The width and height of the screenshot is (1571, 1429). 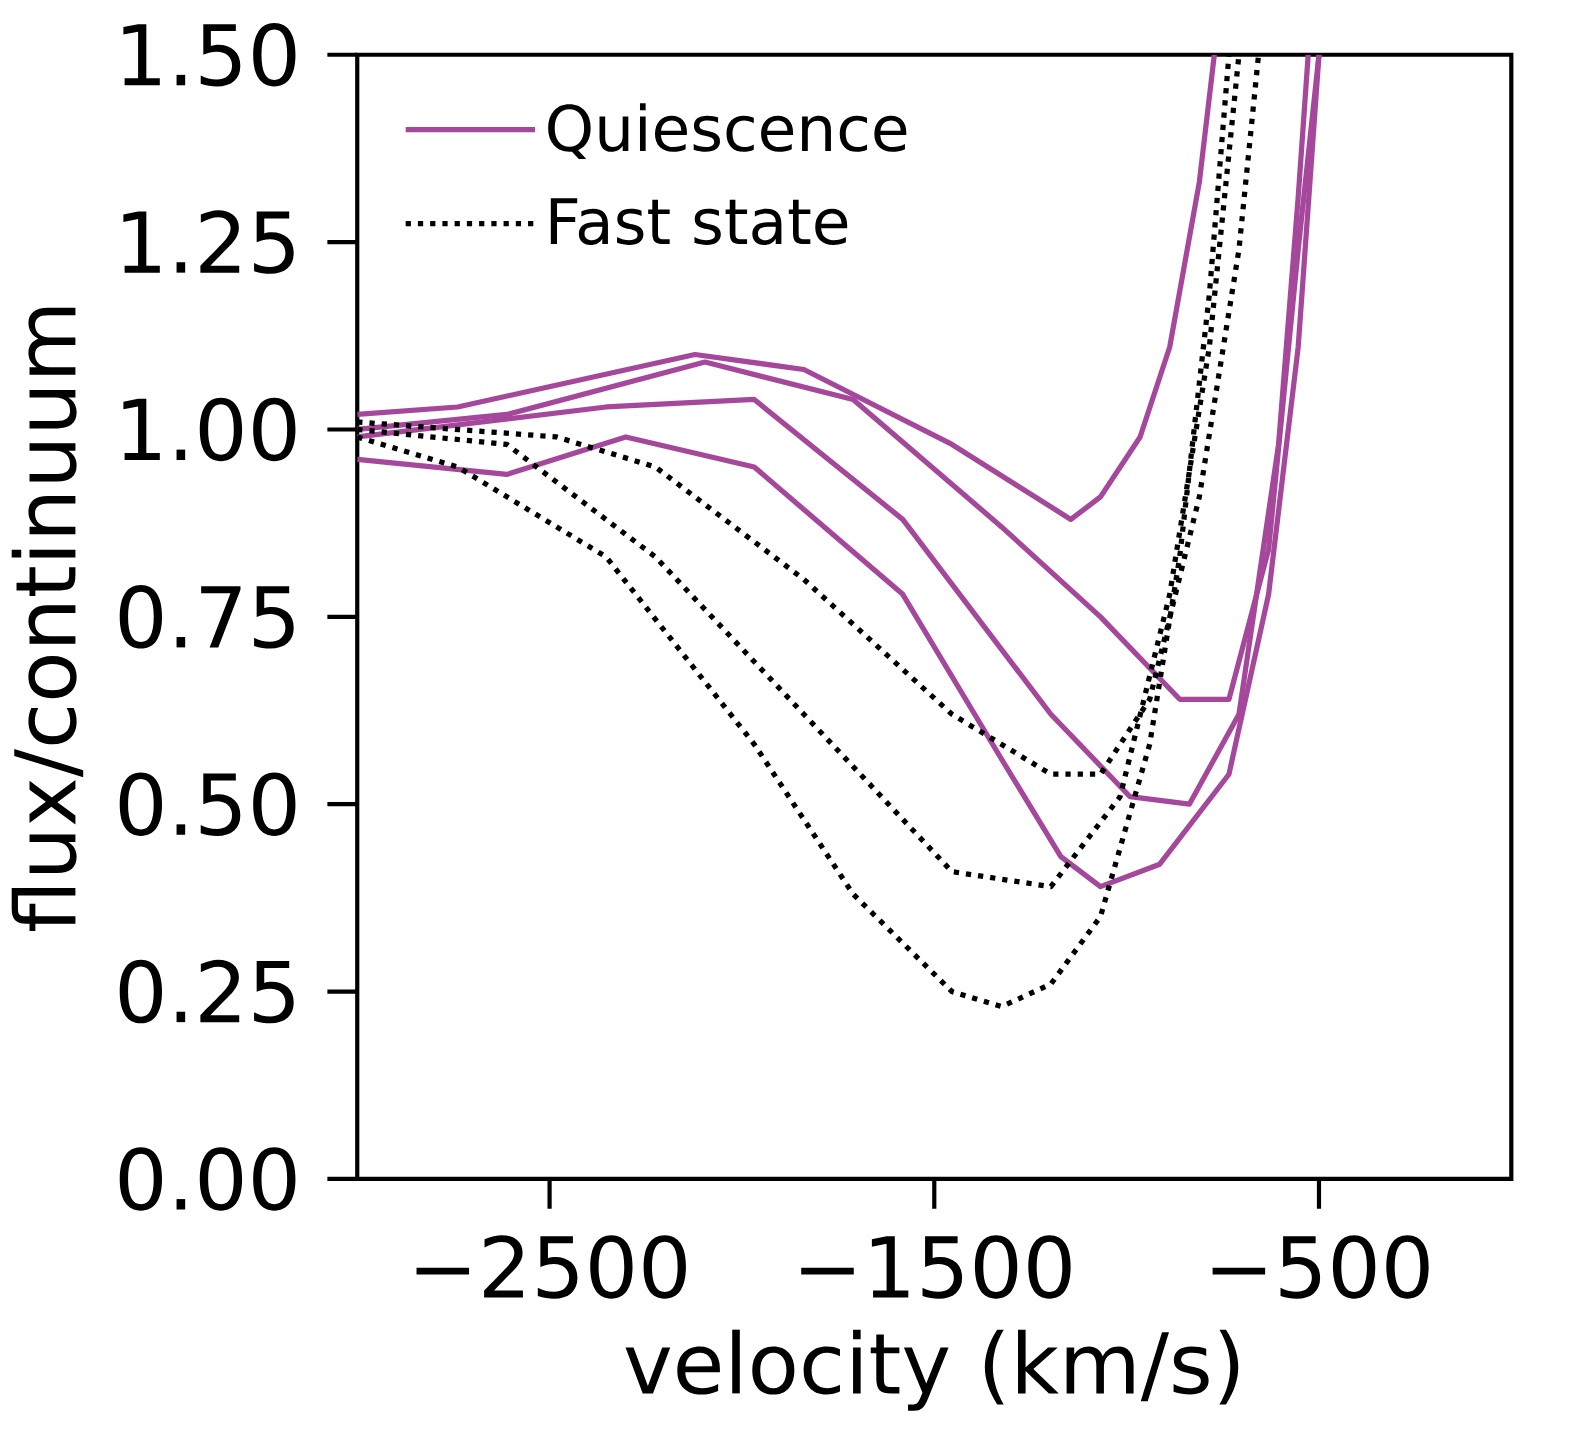 What do you see at coordinates (207, 804) in the screenshot?
I see `y-tick-label: 0.50` at bounding box center [207, 804].